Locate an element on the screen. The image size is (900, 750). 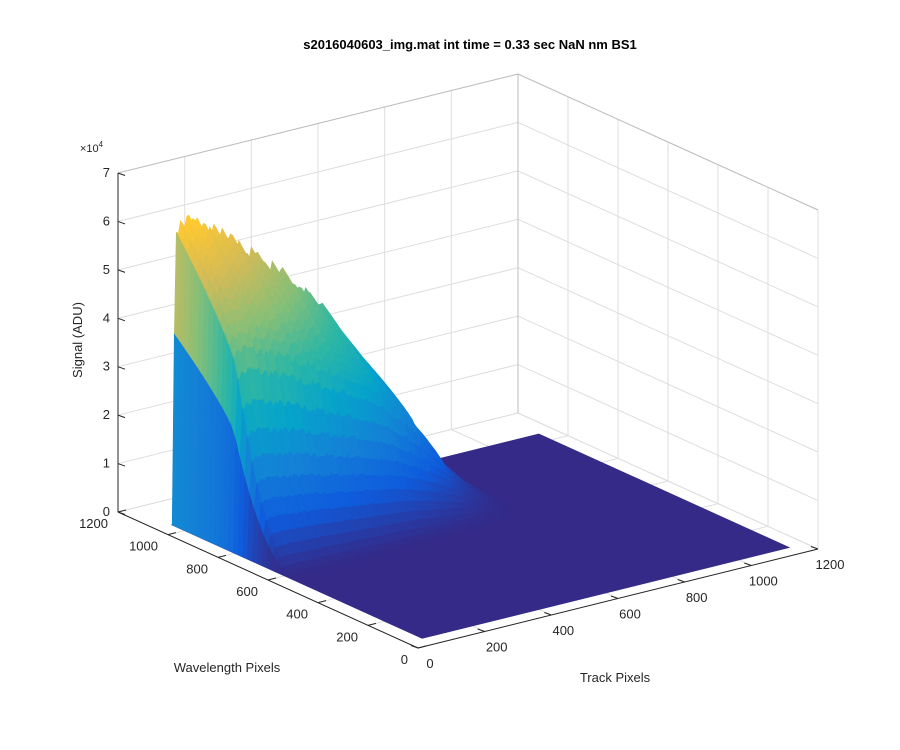
y-tick-label: 600 is located at coordinates (247, 591).